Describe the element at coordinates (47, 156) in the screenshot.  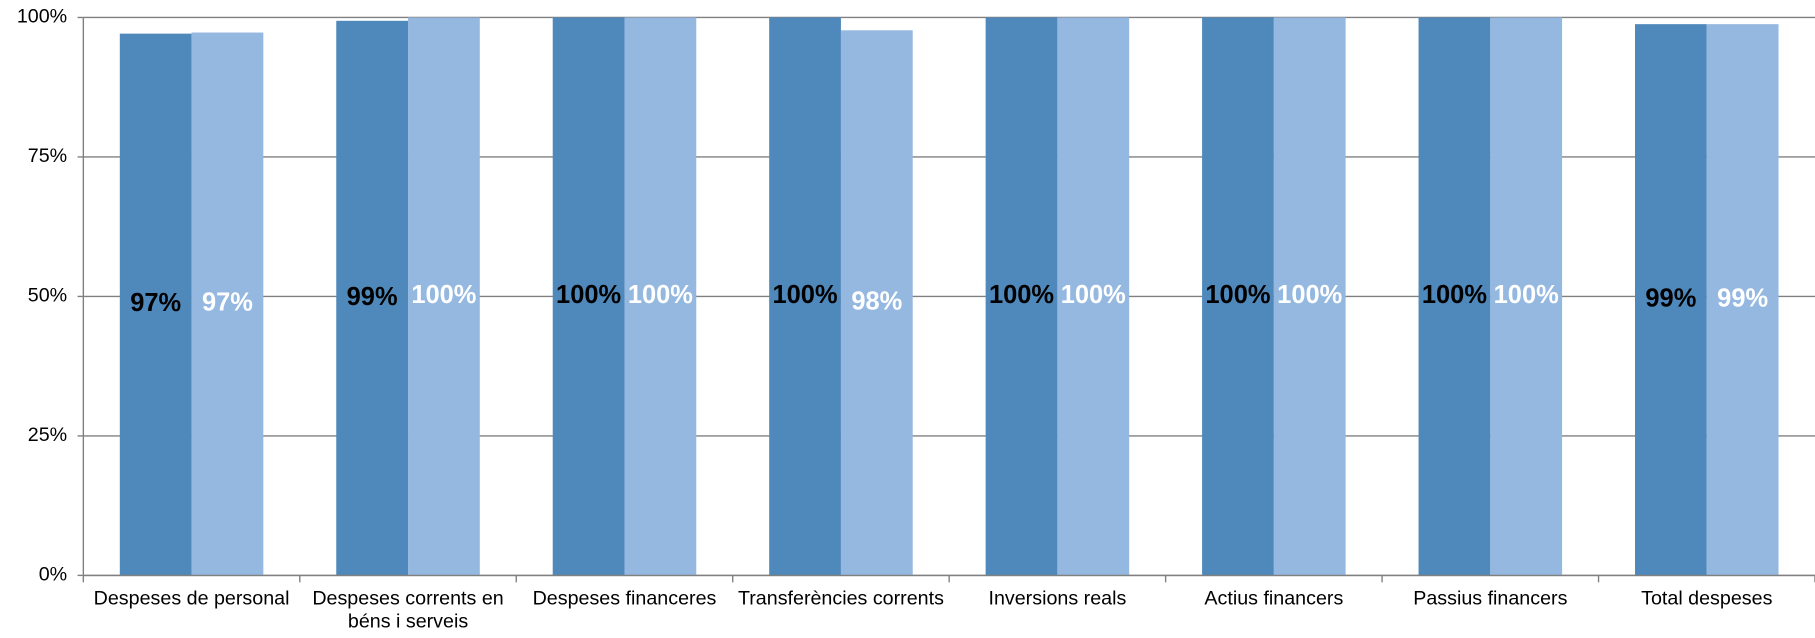
I see `y-tick-label: 75%` at that location.